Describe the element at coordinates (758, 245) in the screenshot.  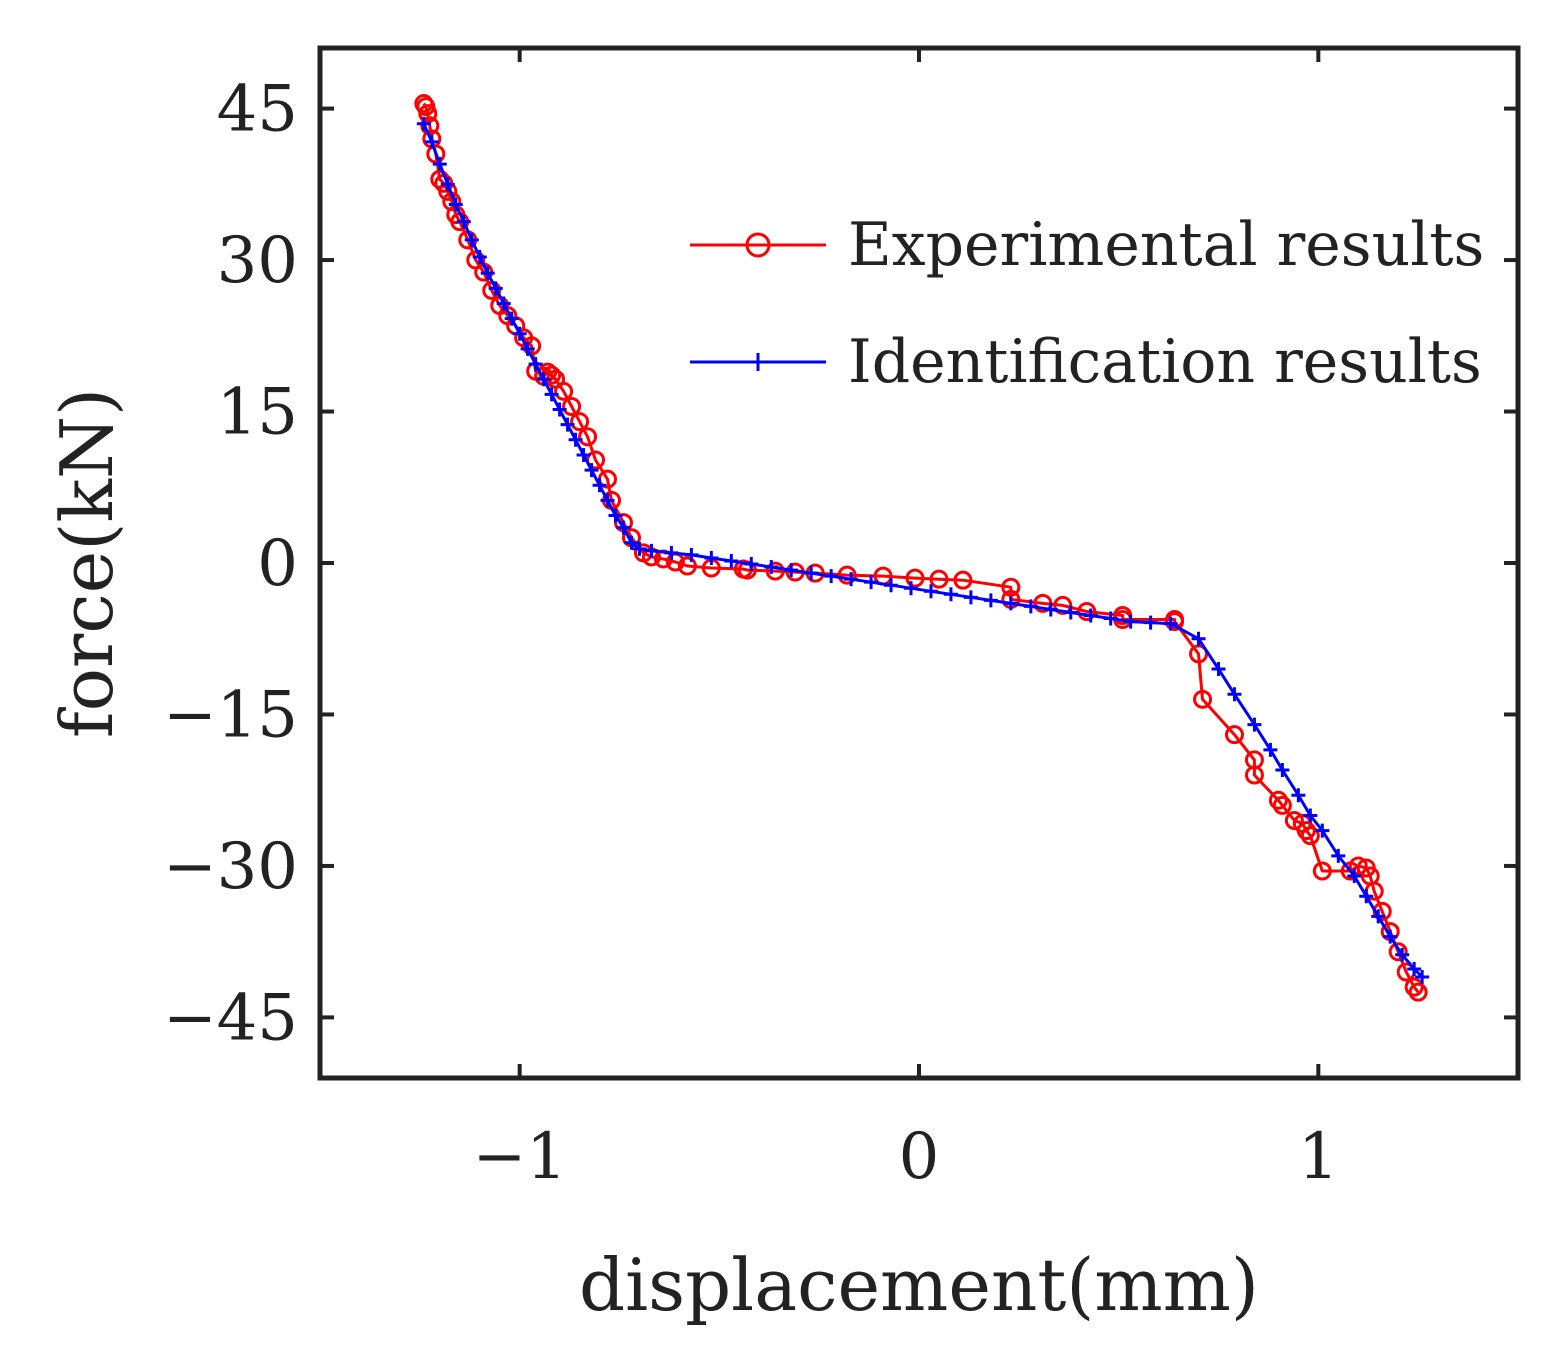
I see `legend-swatch-marker-experimental` at that location.